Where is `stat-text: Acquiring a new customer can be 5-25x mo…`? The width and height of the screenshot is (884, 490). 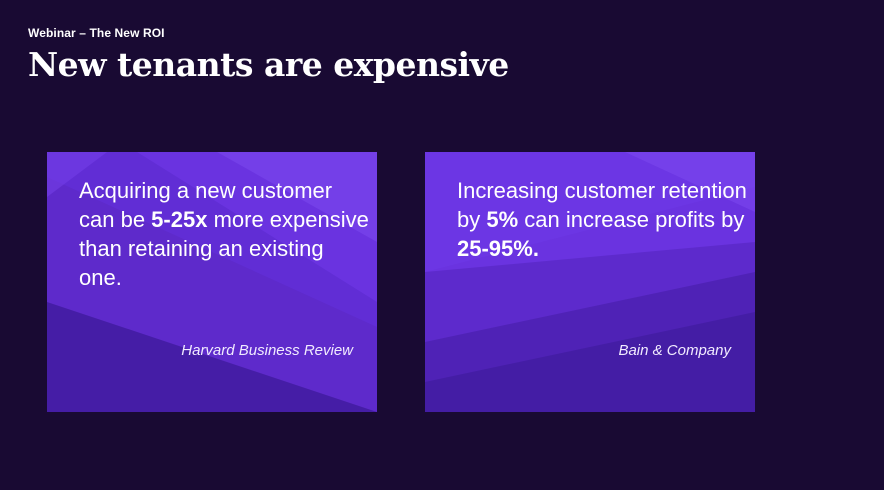 stat-text: Acquiring a new customer can be 5-25x mo… is located at coordinates (224, 234).